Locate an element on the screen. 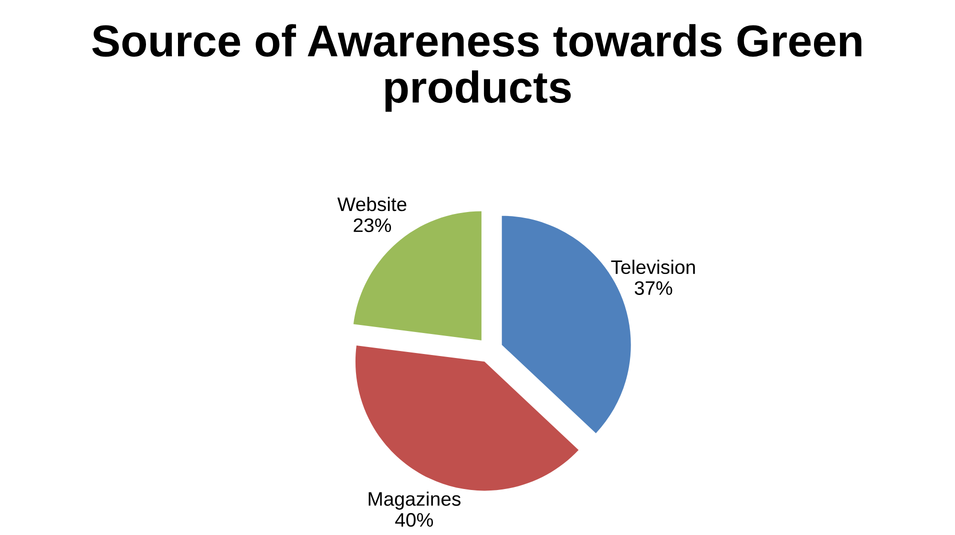 Image resolution: width=955 pixels, height=535 pixels. chart-title: Source of Awareness towards Green products is located at coordinates (477, 68).